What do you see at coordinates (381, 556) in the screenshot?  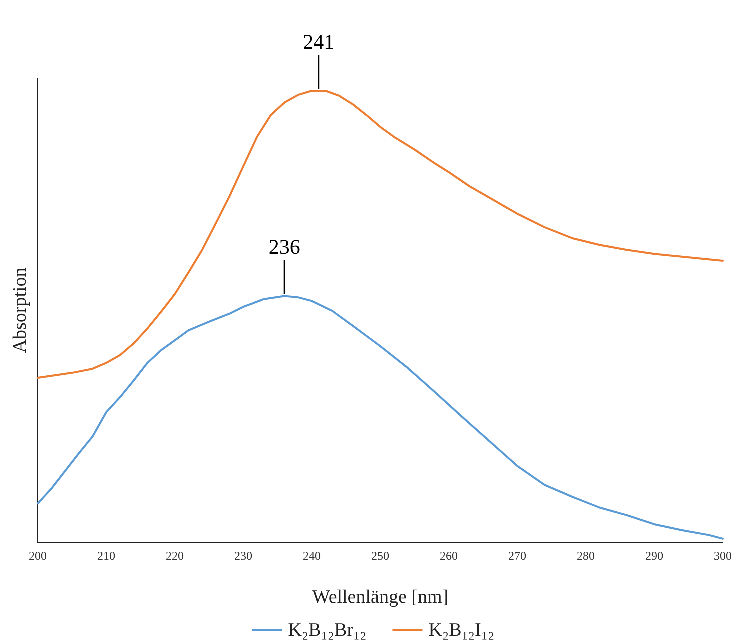 I see `x-tick-label: 250` at bounding box center [381, 556].